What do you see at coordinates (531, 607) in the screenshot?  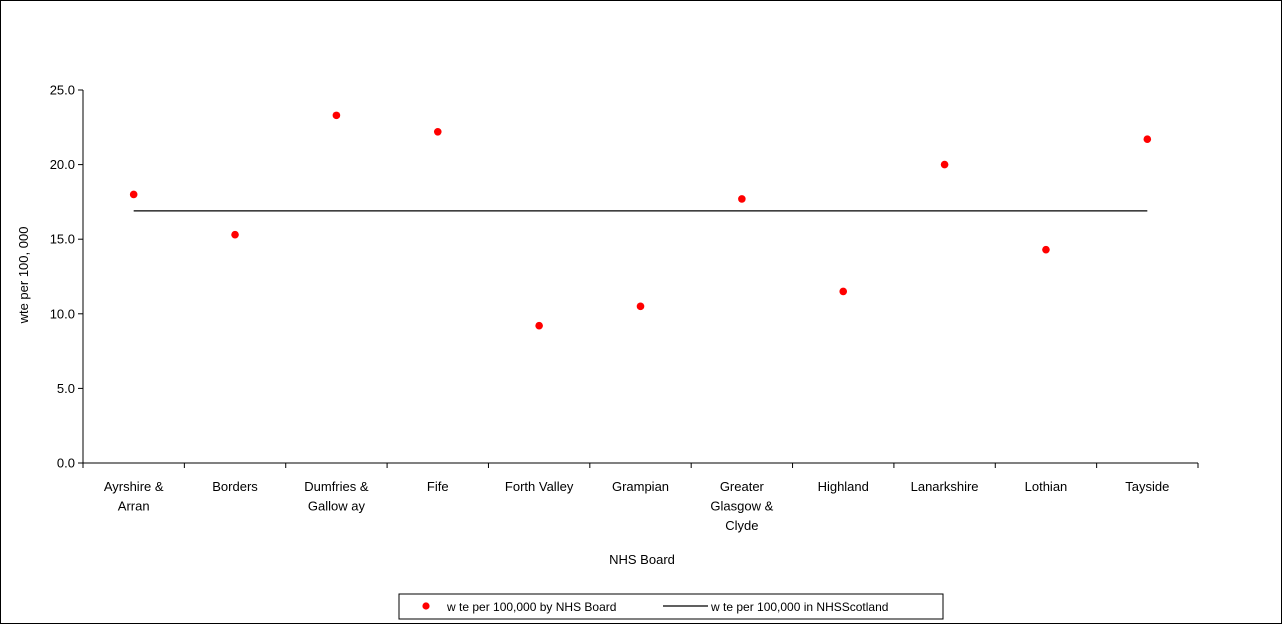 I see `legend-label-scatter: w te per 100,000 by NHS Board` at bounding box center [531, 607].